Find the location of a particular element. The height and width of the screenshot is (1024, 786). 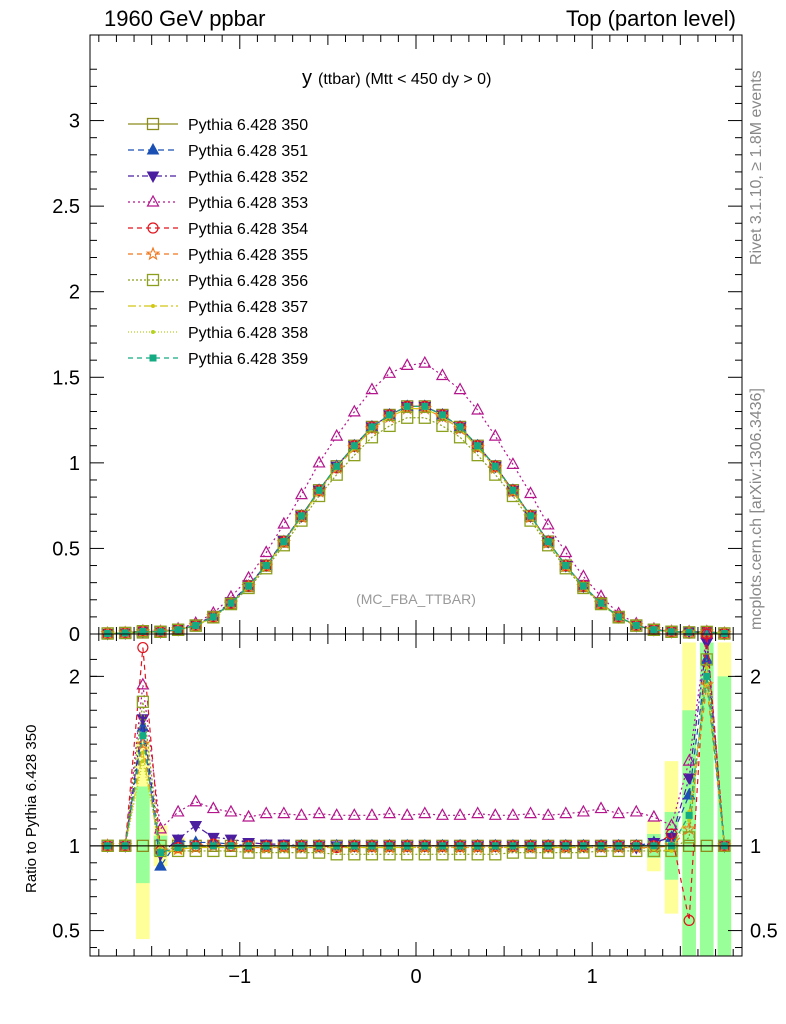

xtick-label-2: 1 is located at coordinates (592, 977).